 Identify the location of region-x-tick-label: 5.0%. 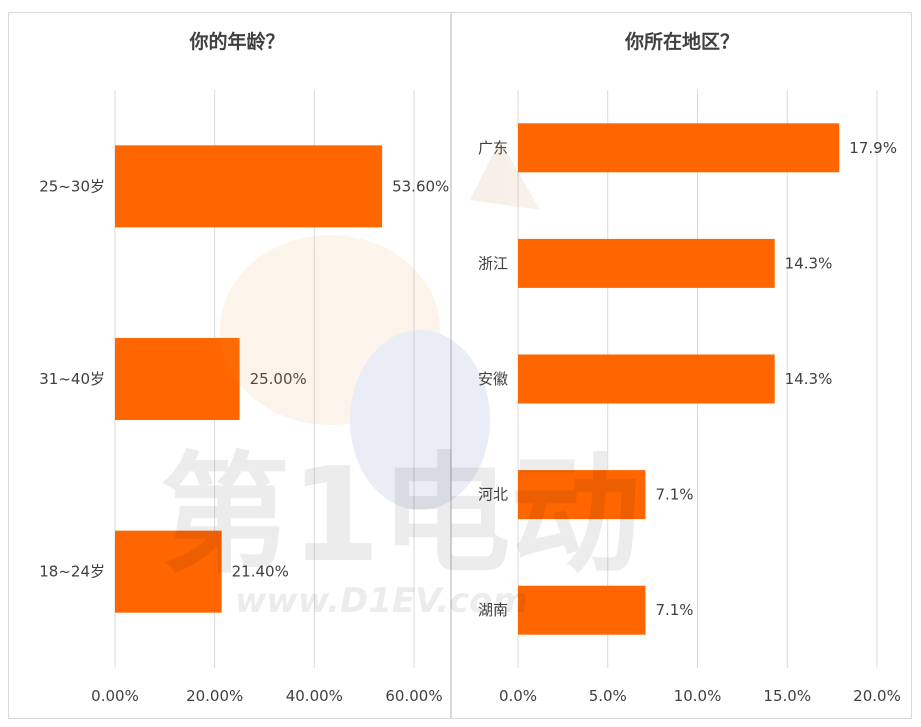
(608, 696).